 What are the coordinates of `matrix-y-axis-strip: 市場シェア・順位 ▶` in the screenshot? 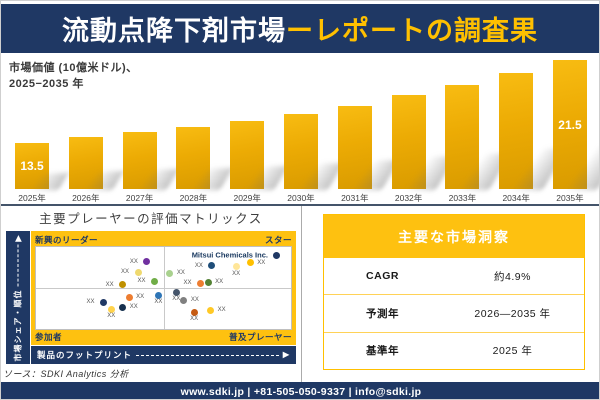 It's located at (18, 297).